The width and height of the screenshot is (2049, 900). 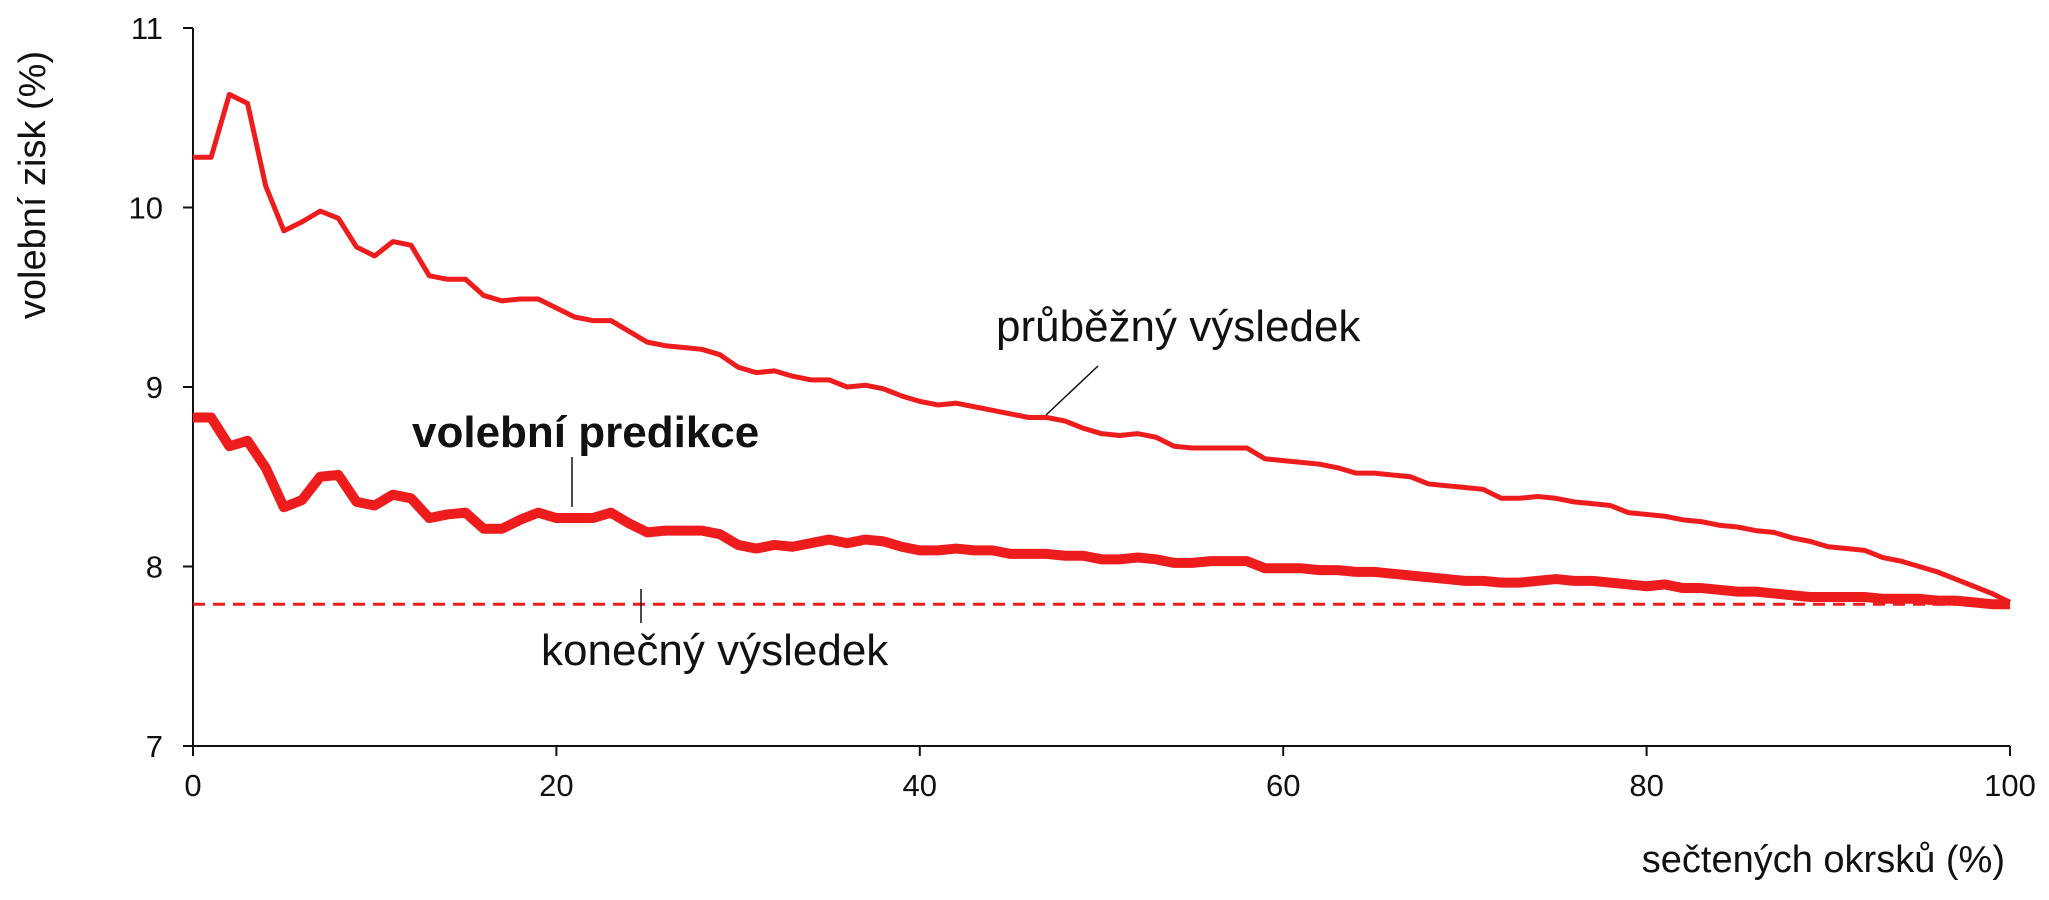 I want to click on x-tick-label: 80, so click(x=1646, y=785).